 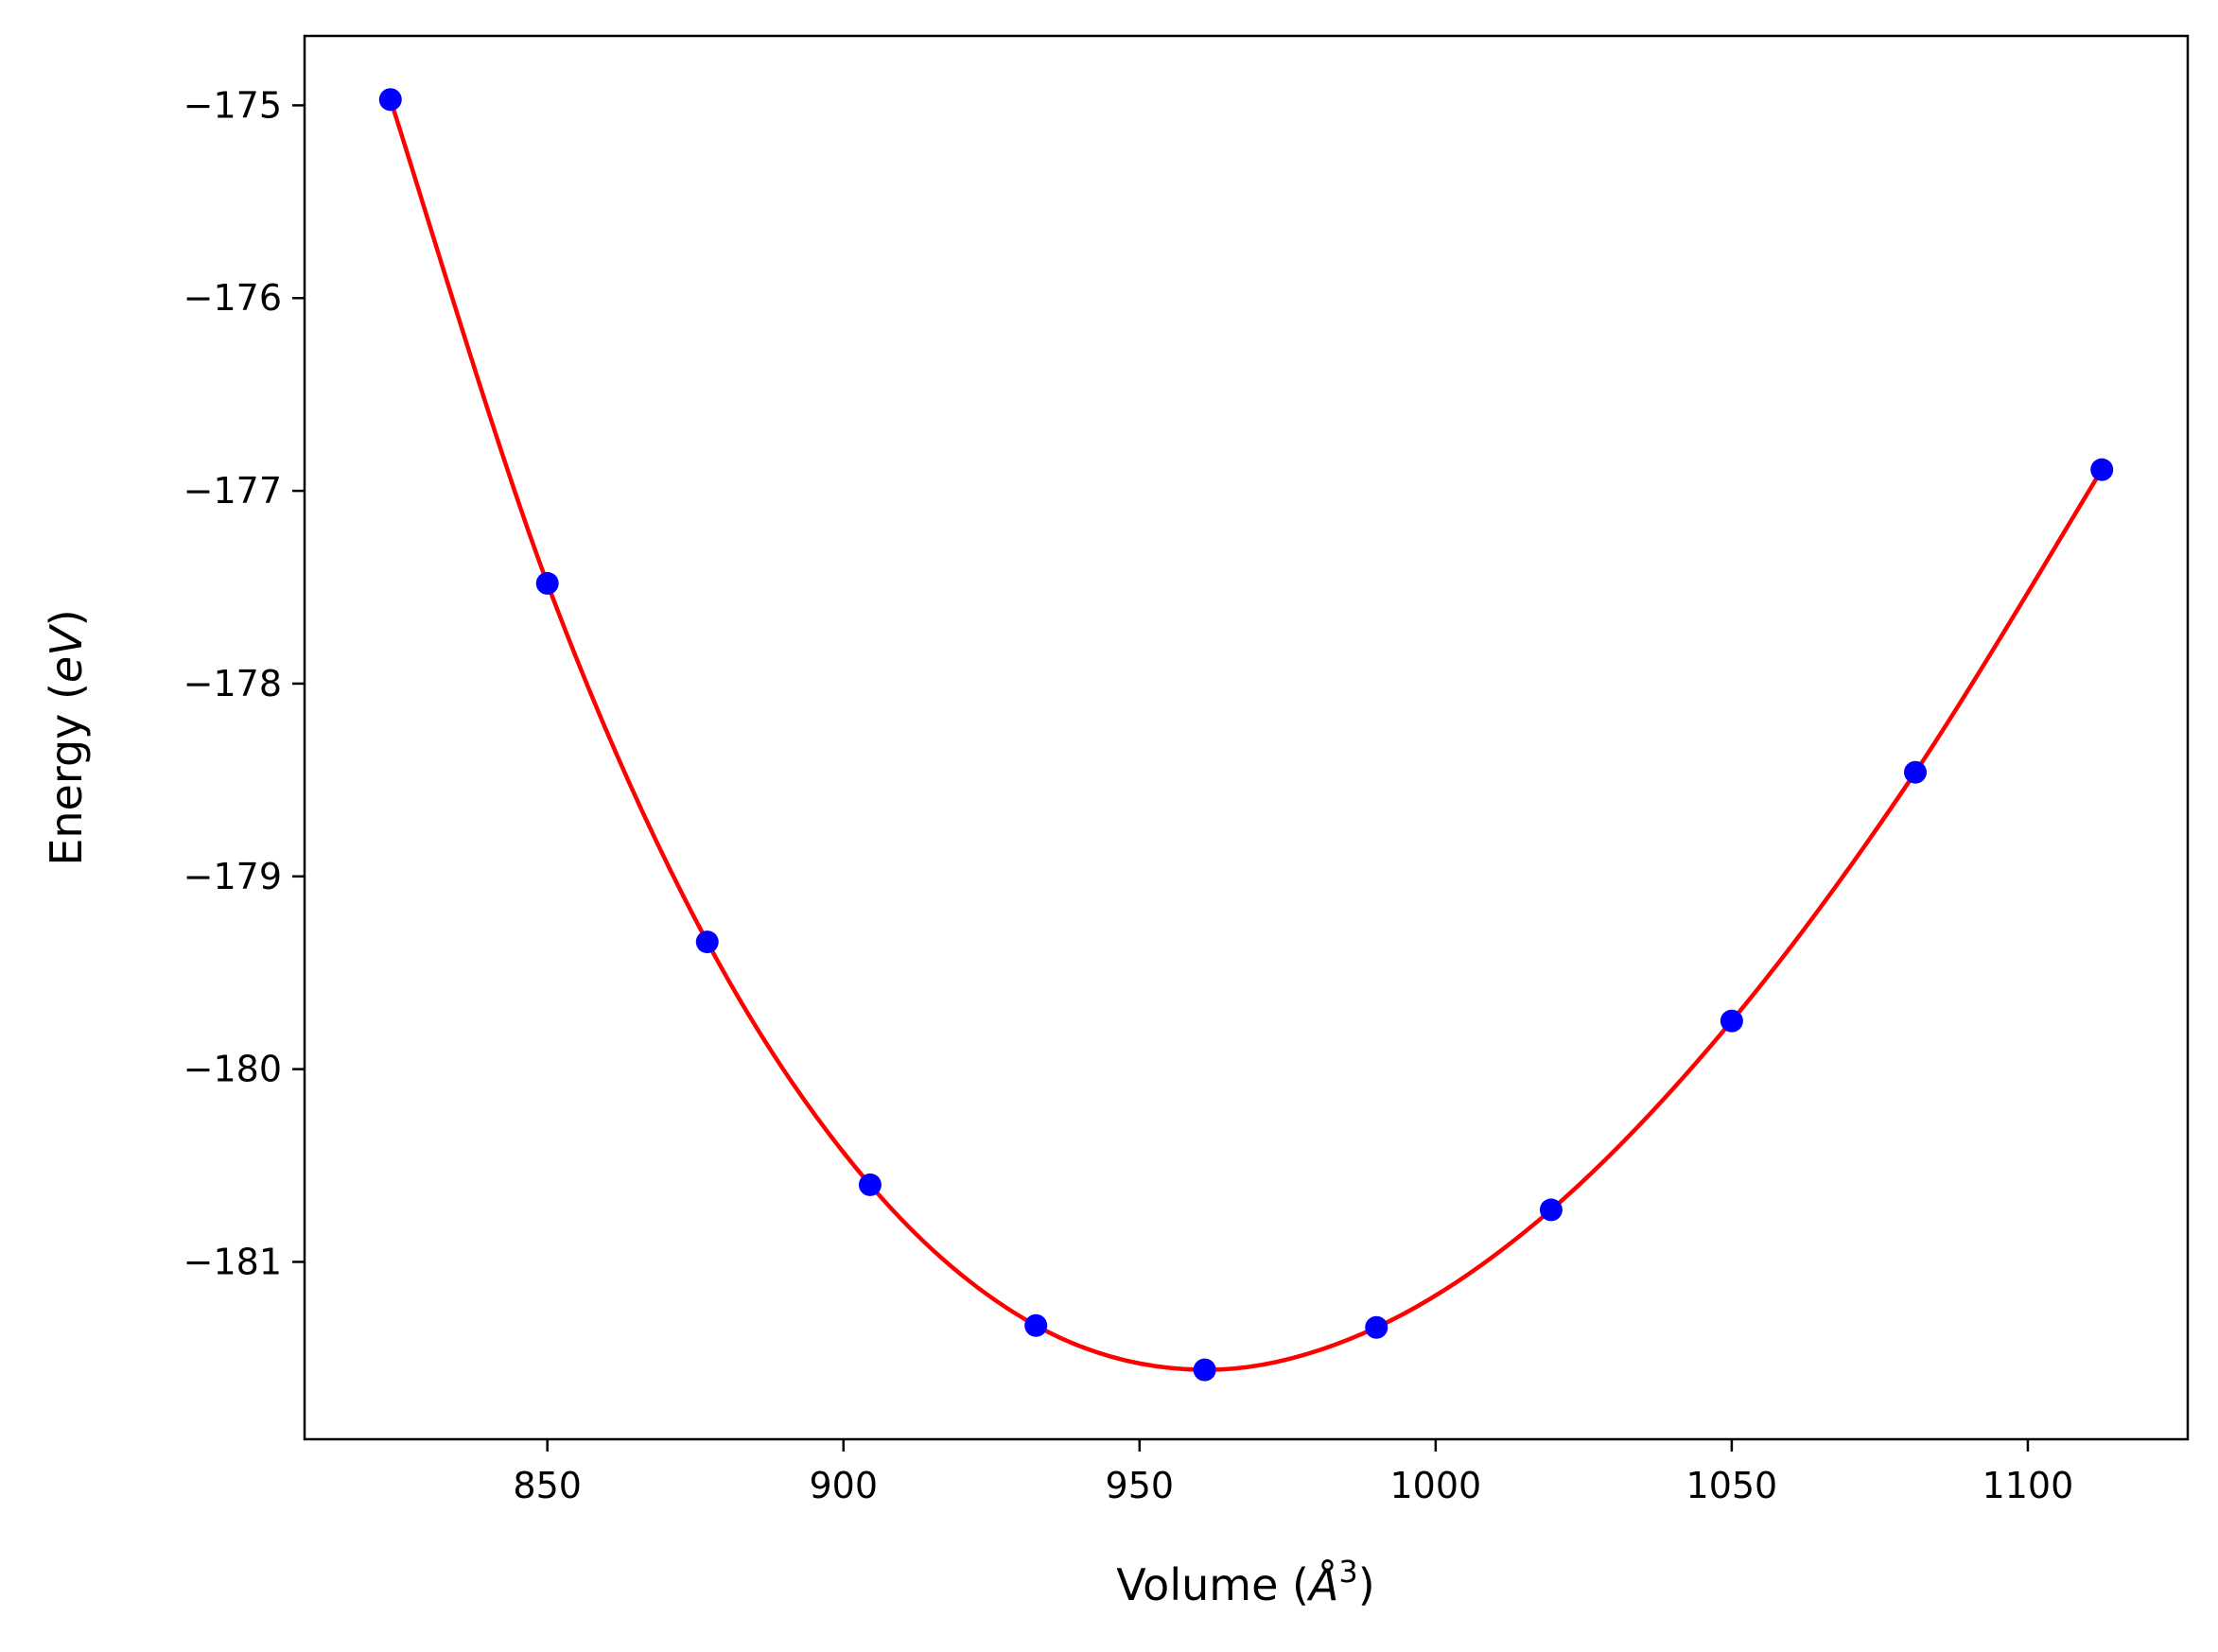 I want to click on y-tick-label: −179, so click(x=232, y=877).